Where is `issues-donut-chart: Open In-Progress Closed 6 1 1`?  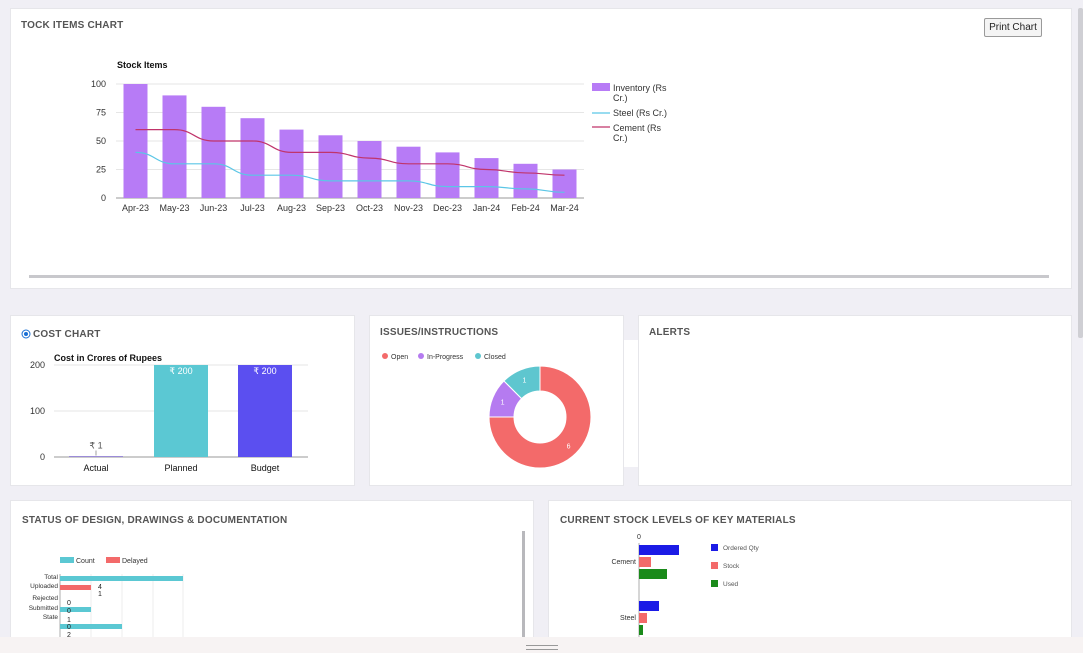 issues-donut-chart: Open In-Progress Closed 6 1 1 is located at coordinates (487, 411).